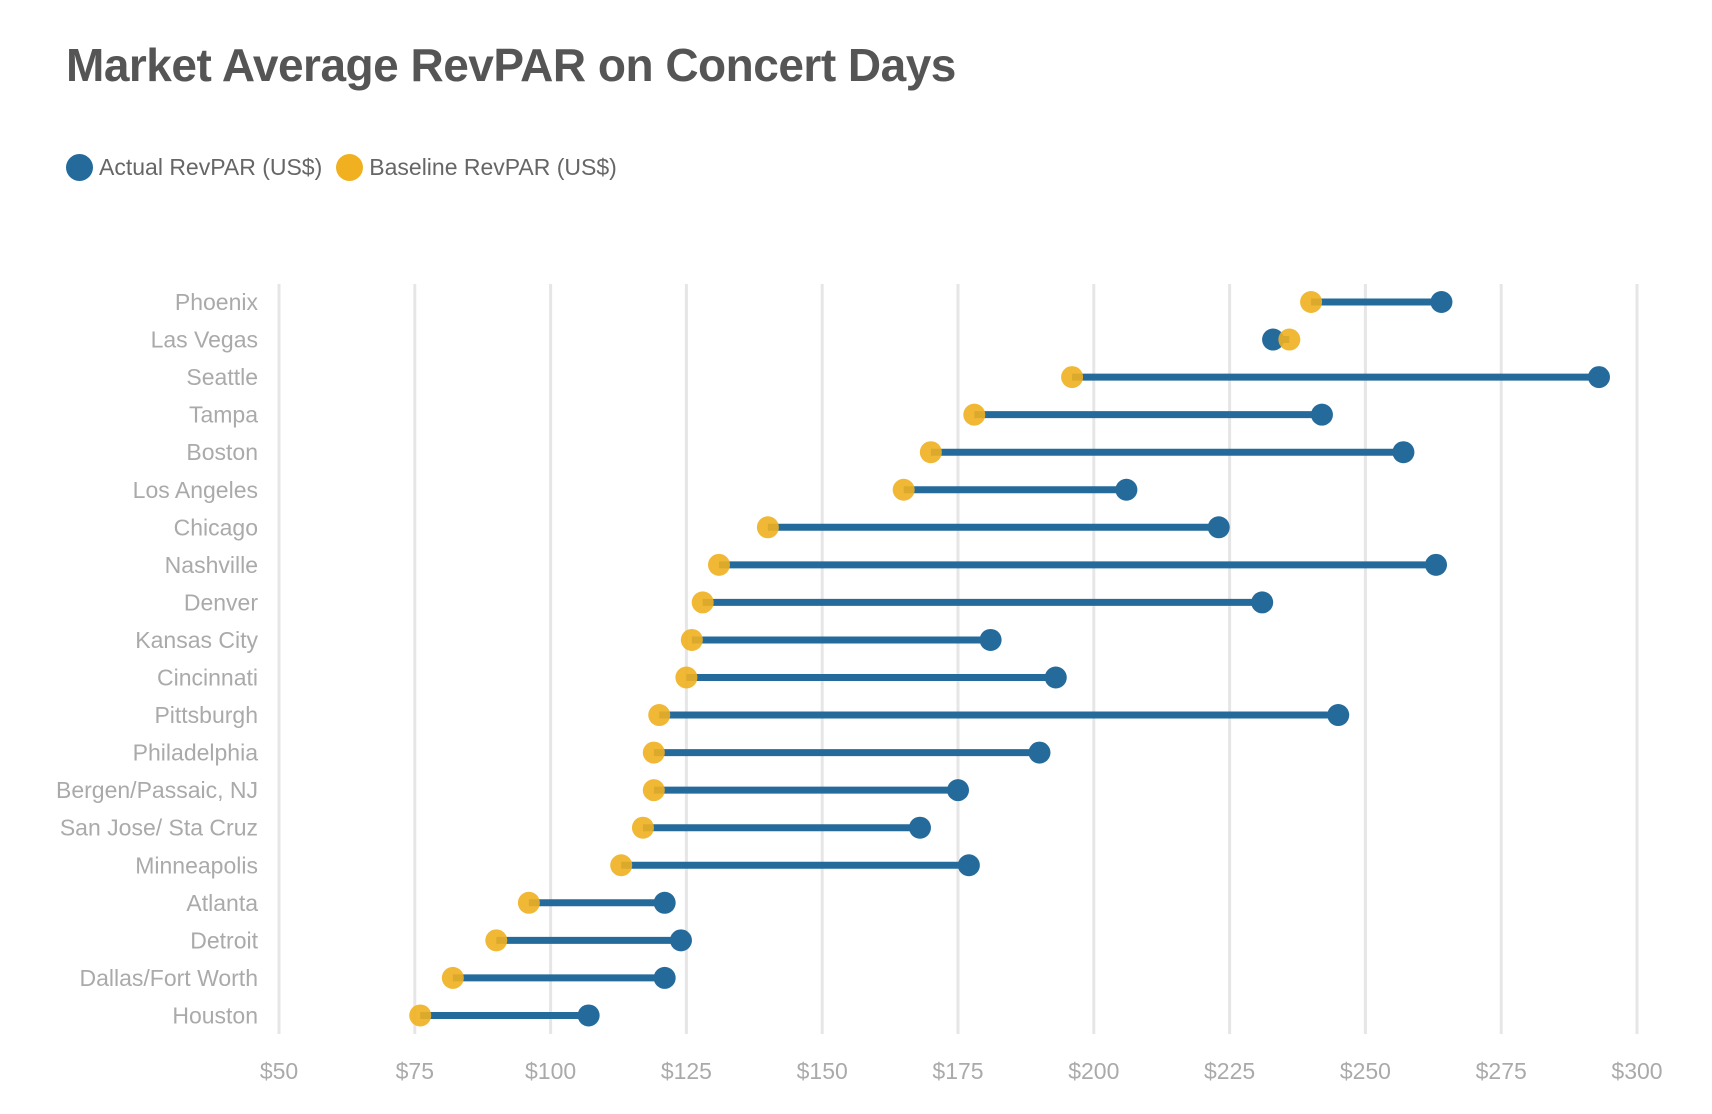 This screenshot has width=1712, height=1114. Describe the element at coordinates (168, 978) in the screenshot. I see `category-label: Dallas/Fort Worth` at that location.